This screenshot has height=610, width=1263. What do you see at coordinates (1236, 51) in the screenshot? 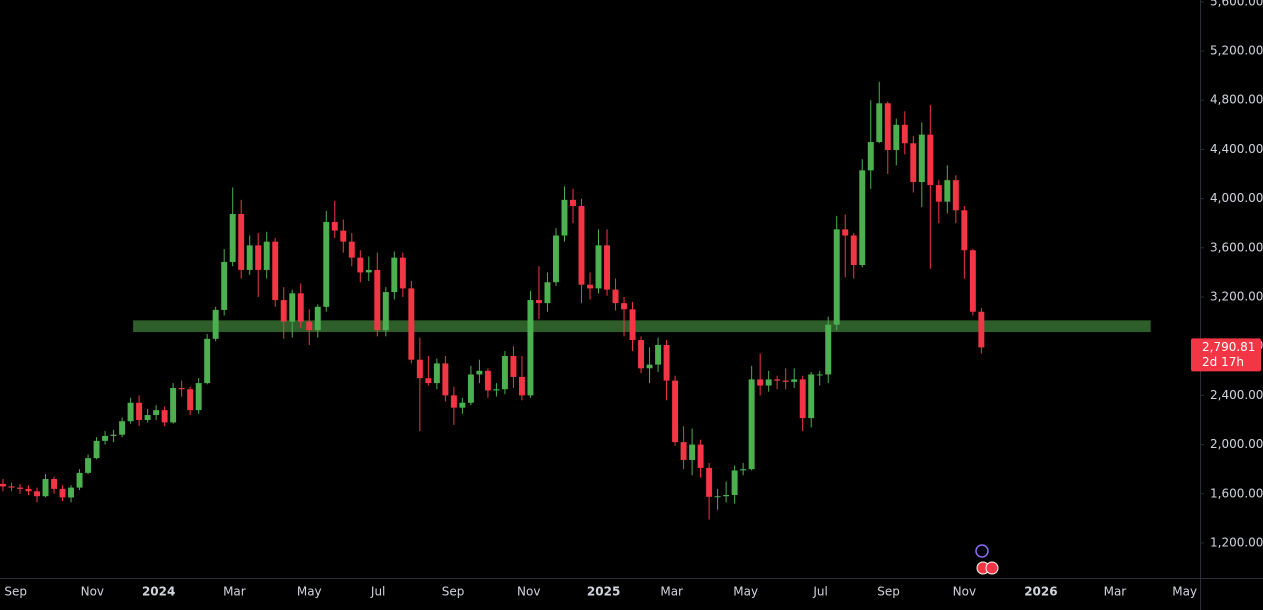
I see `y-tick-label: 5,200.00` at bounding box center [1236, 51].